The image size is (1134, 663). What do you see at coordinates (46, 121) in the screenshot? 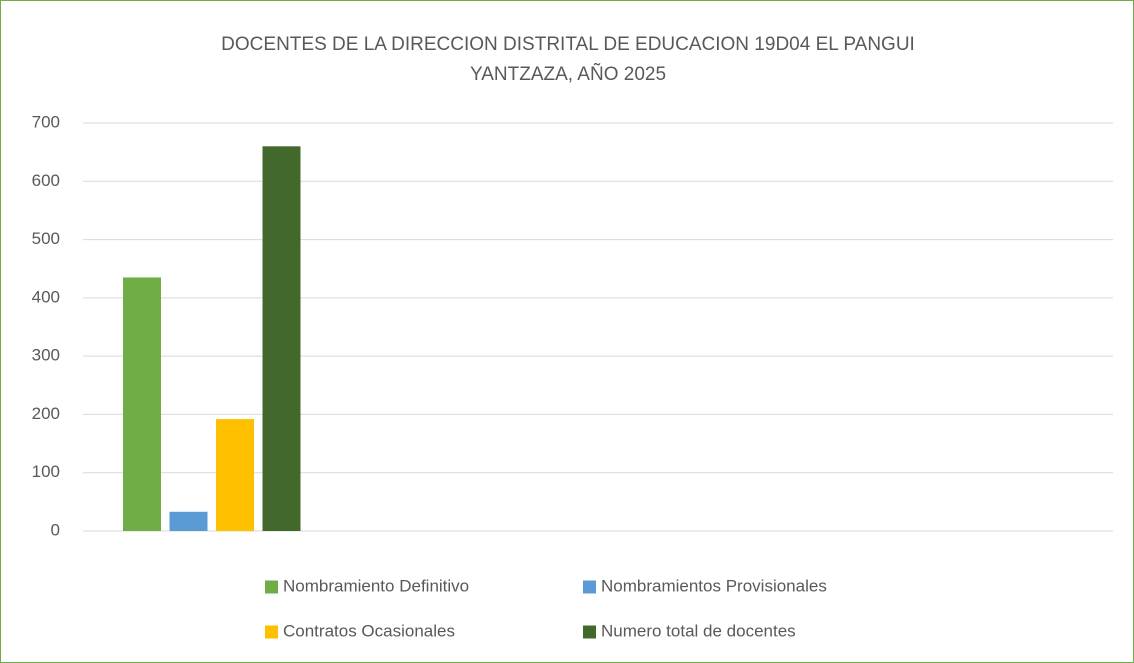
I see `y-tick-label: 700` at bounding box center [46, 121].